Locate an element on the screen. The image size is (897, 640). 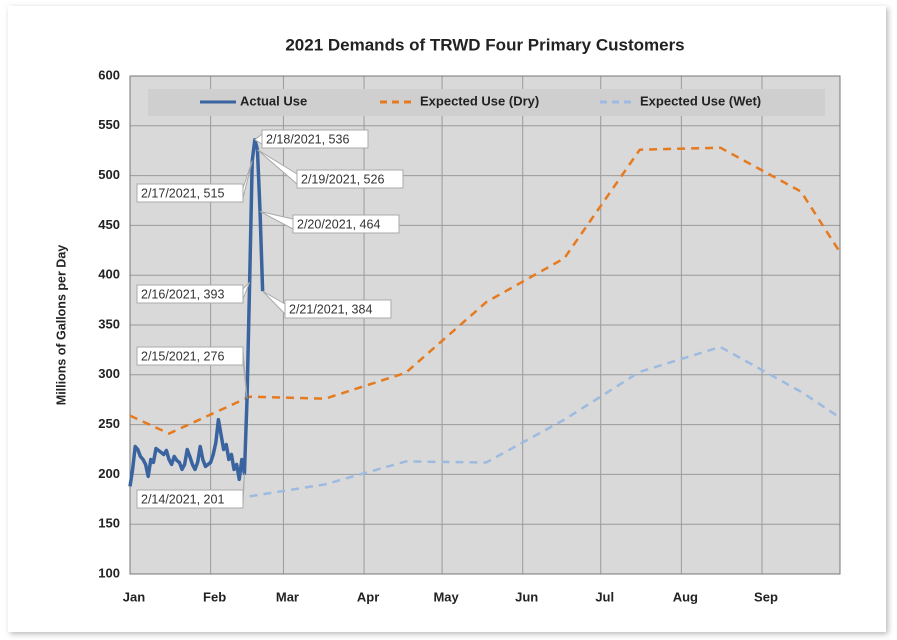
x-tick-label: Aug is located at coordinates (685, 596).